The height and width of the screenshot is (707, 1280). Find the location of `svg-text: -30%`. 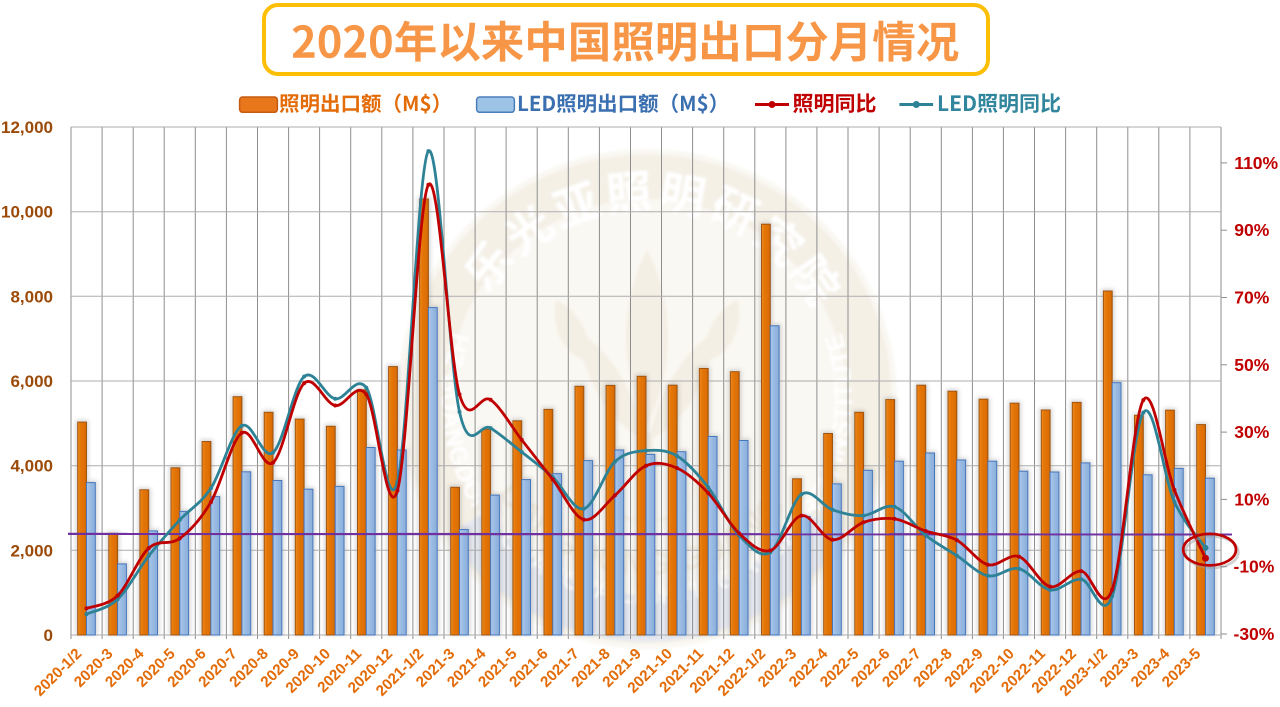

svg-text: -30% is located at coordinates (1254, 634).